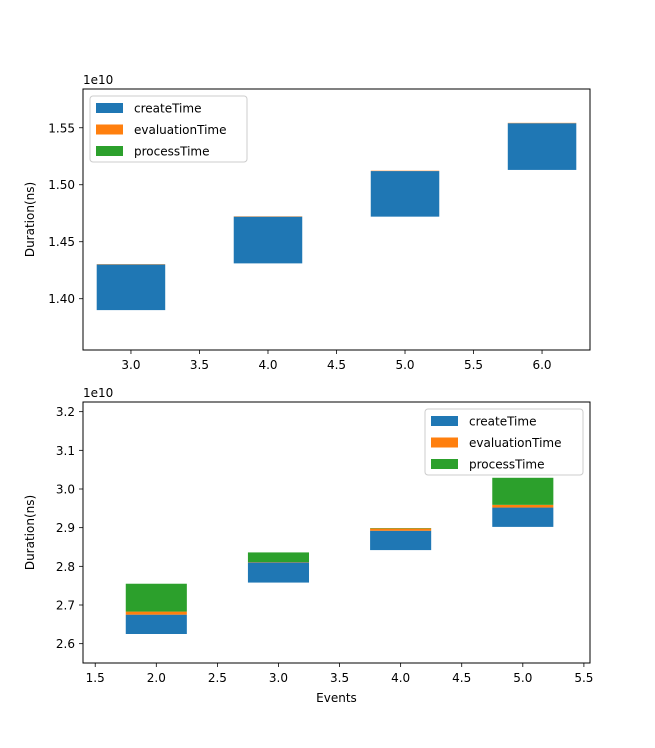  What do you see at coordinates (95, 678) in the screenshot?
I see `x-tick-label: 1.5` at bounding box center [95, 678].